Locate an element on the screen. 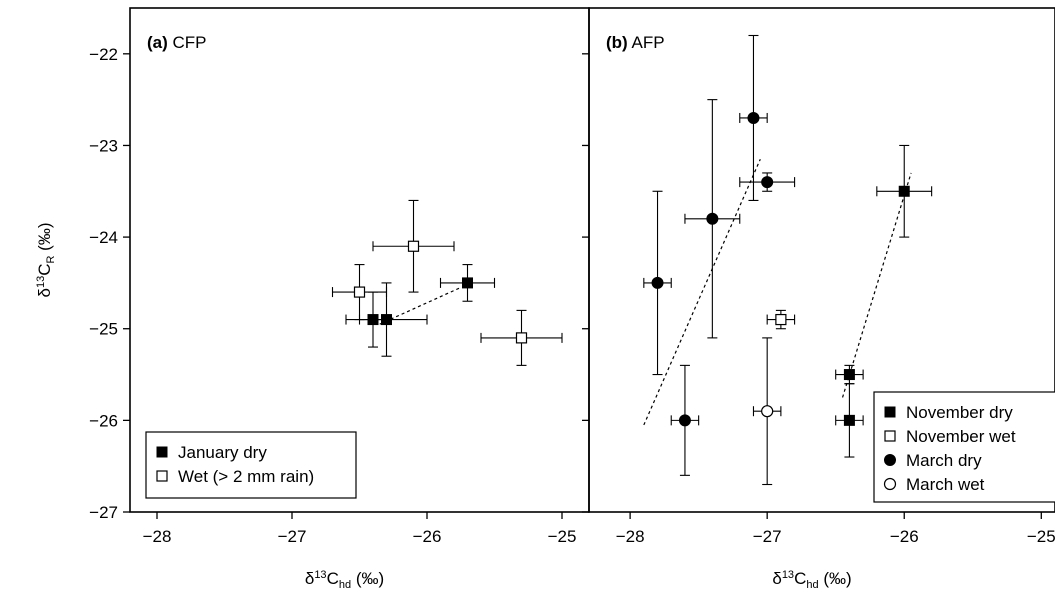  legend-label: November wet is located at coordinates (961, 436).